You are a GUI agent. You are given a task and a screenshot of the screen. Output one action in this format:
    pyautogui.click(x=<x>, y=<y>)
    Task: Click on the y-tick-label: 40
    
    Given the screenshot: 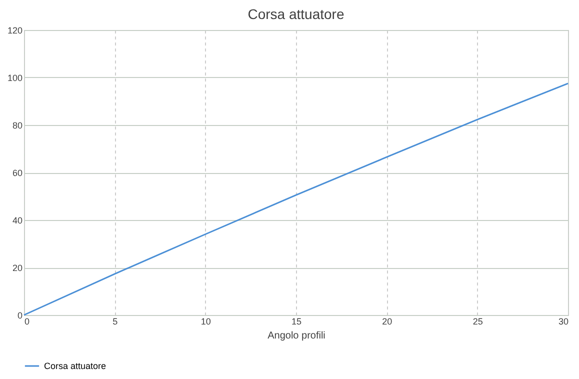 What is the action you would take?
    pyautogui.click(x=17, y=221)
    